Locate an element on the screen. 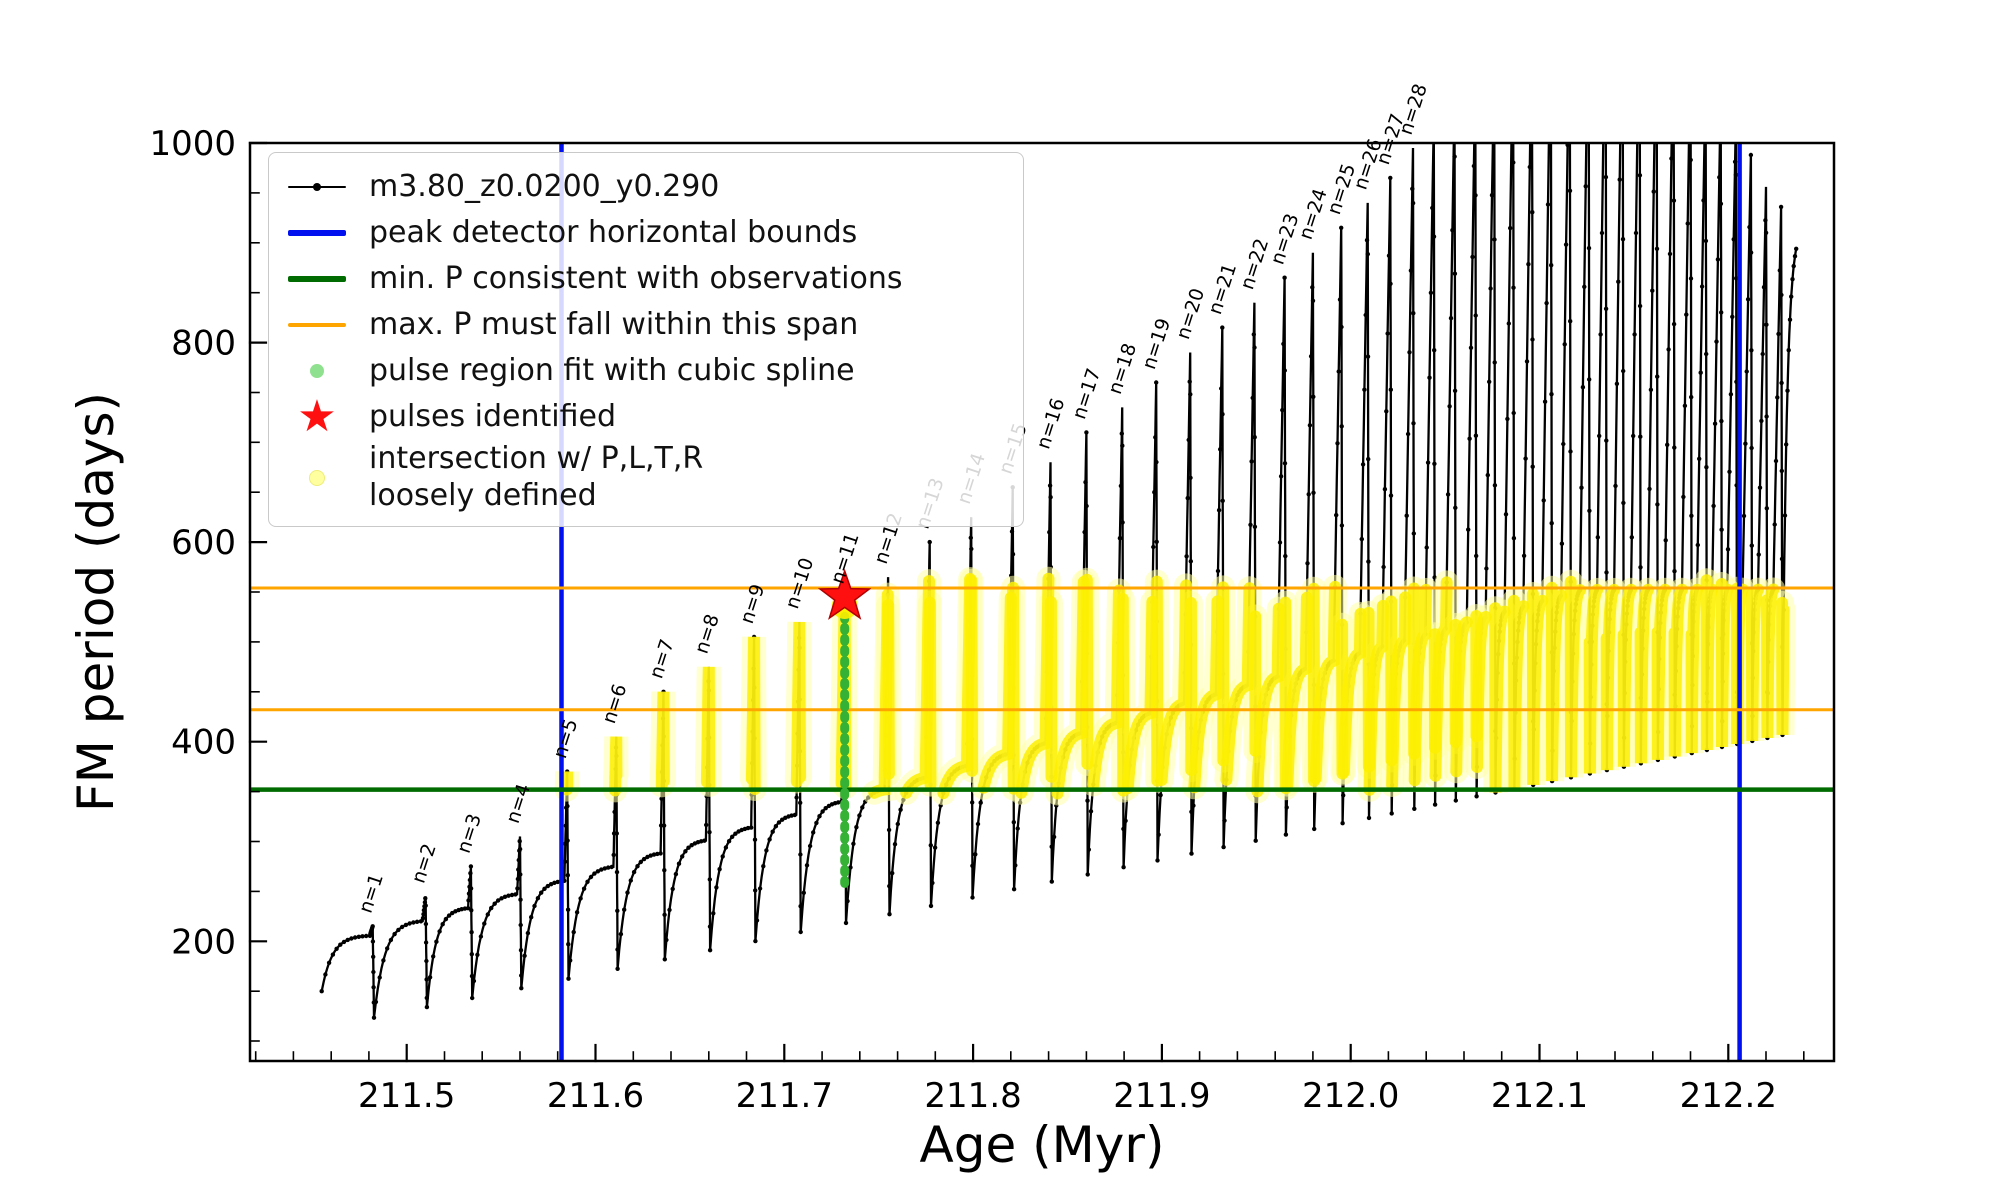  legend-item-peak-bounds: peak detector horizontal bounds is located at coordinates (641, 233).